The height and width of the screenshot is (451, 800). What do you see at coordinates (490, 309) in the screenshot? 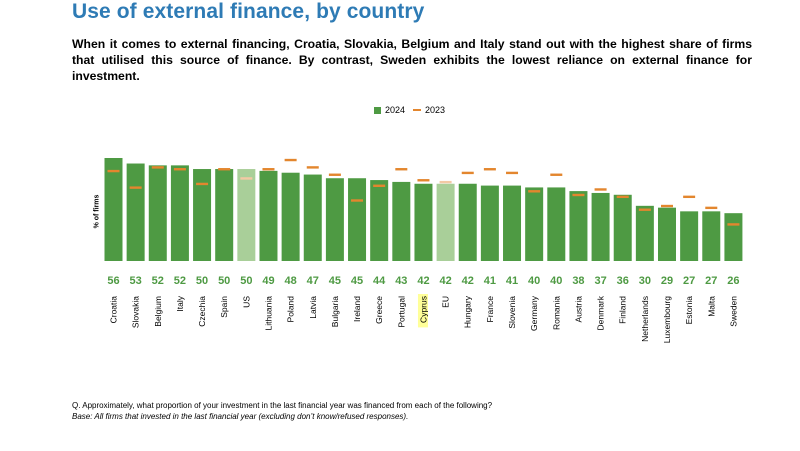
I see `category-label-france: France` at bounding box center [490, 309].